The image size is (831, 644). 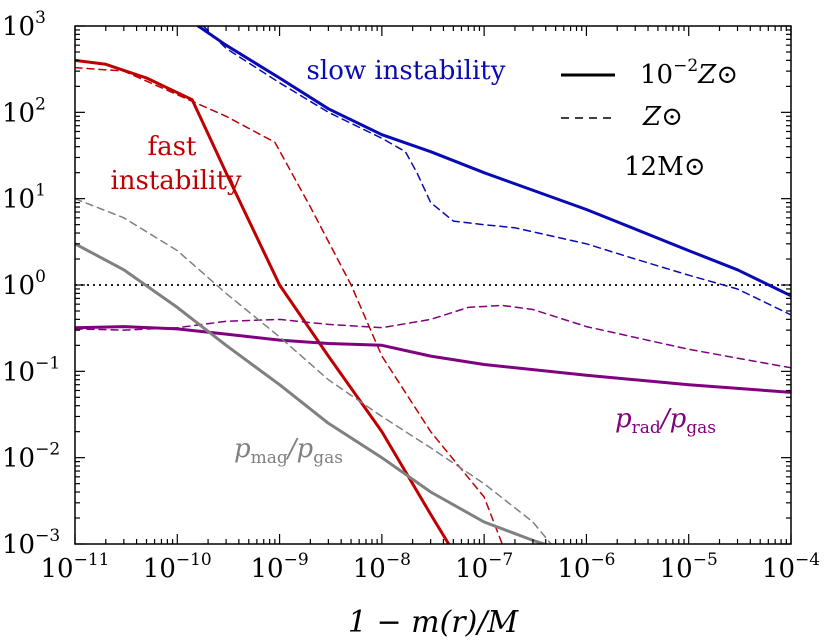 I want to click on legend: 10−2Z⊙ Z⊙ 12M⊙, so click(x=649, y=119).